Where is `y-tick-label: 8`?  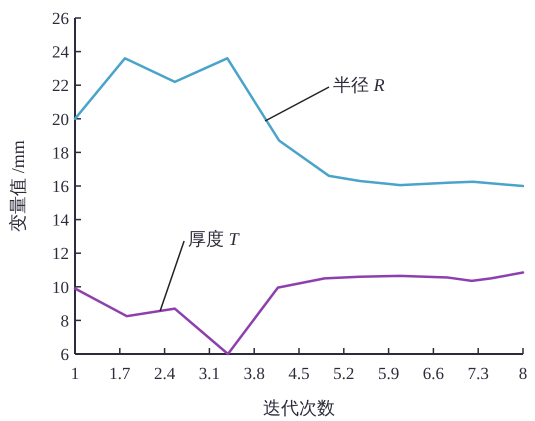 y-tick-label: 8 is located at coordinates (64, 320).